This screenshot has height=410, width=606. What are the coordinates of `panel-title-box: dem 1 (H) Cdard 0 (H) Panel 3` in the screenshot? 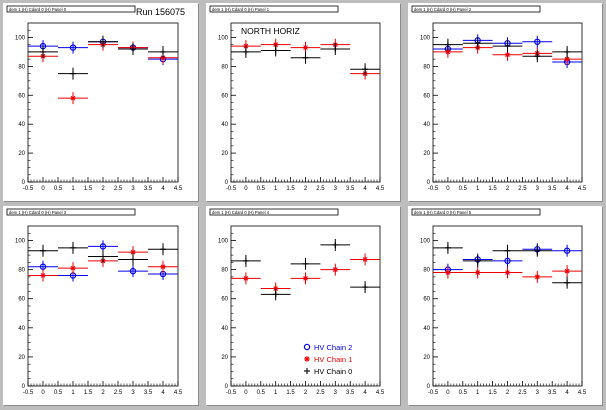 It's located at (71, 212).